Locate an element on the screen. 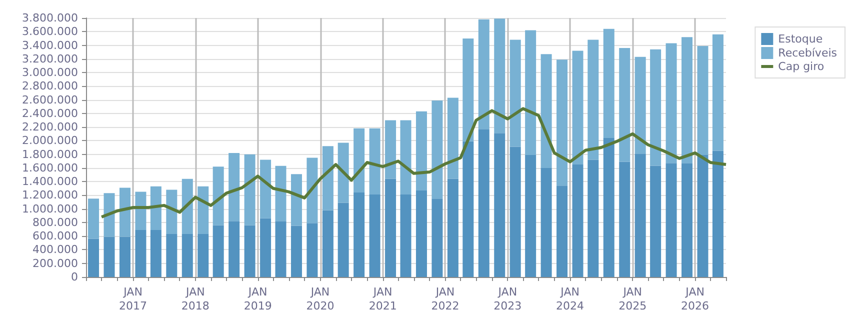 This screenshot has width=851, height=313. y-tick-label: 3.400.000 is located at coordinates (50, 45).